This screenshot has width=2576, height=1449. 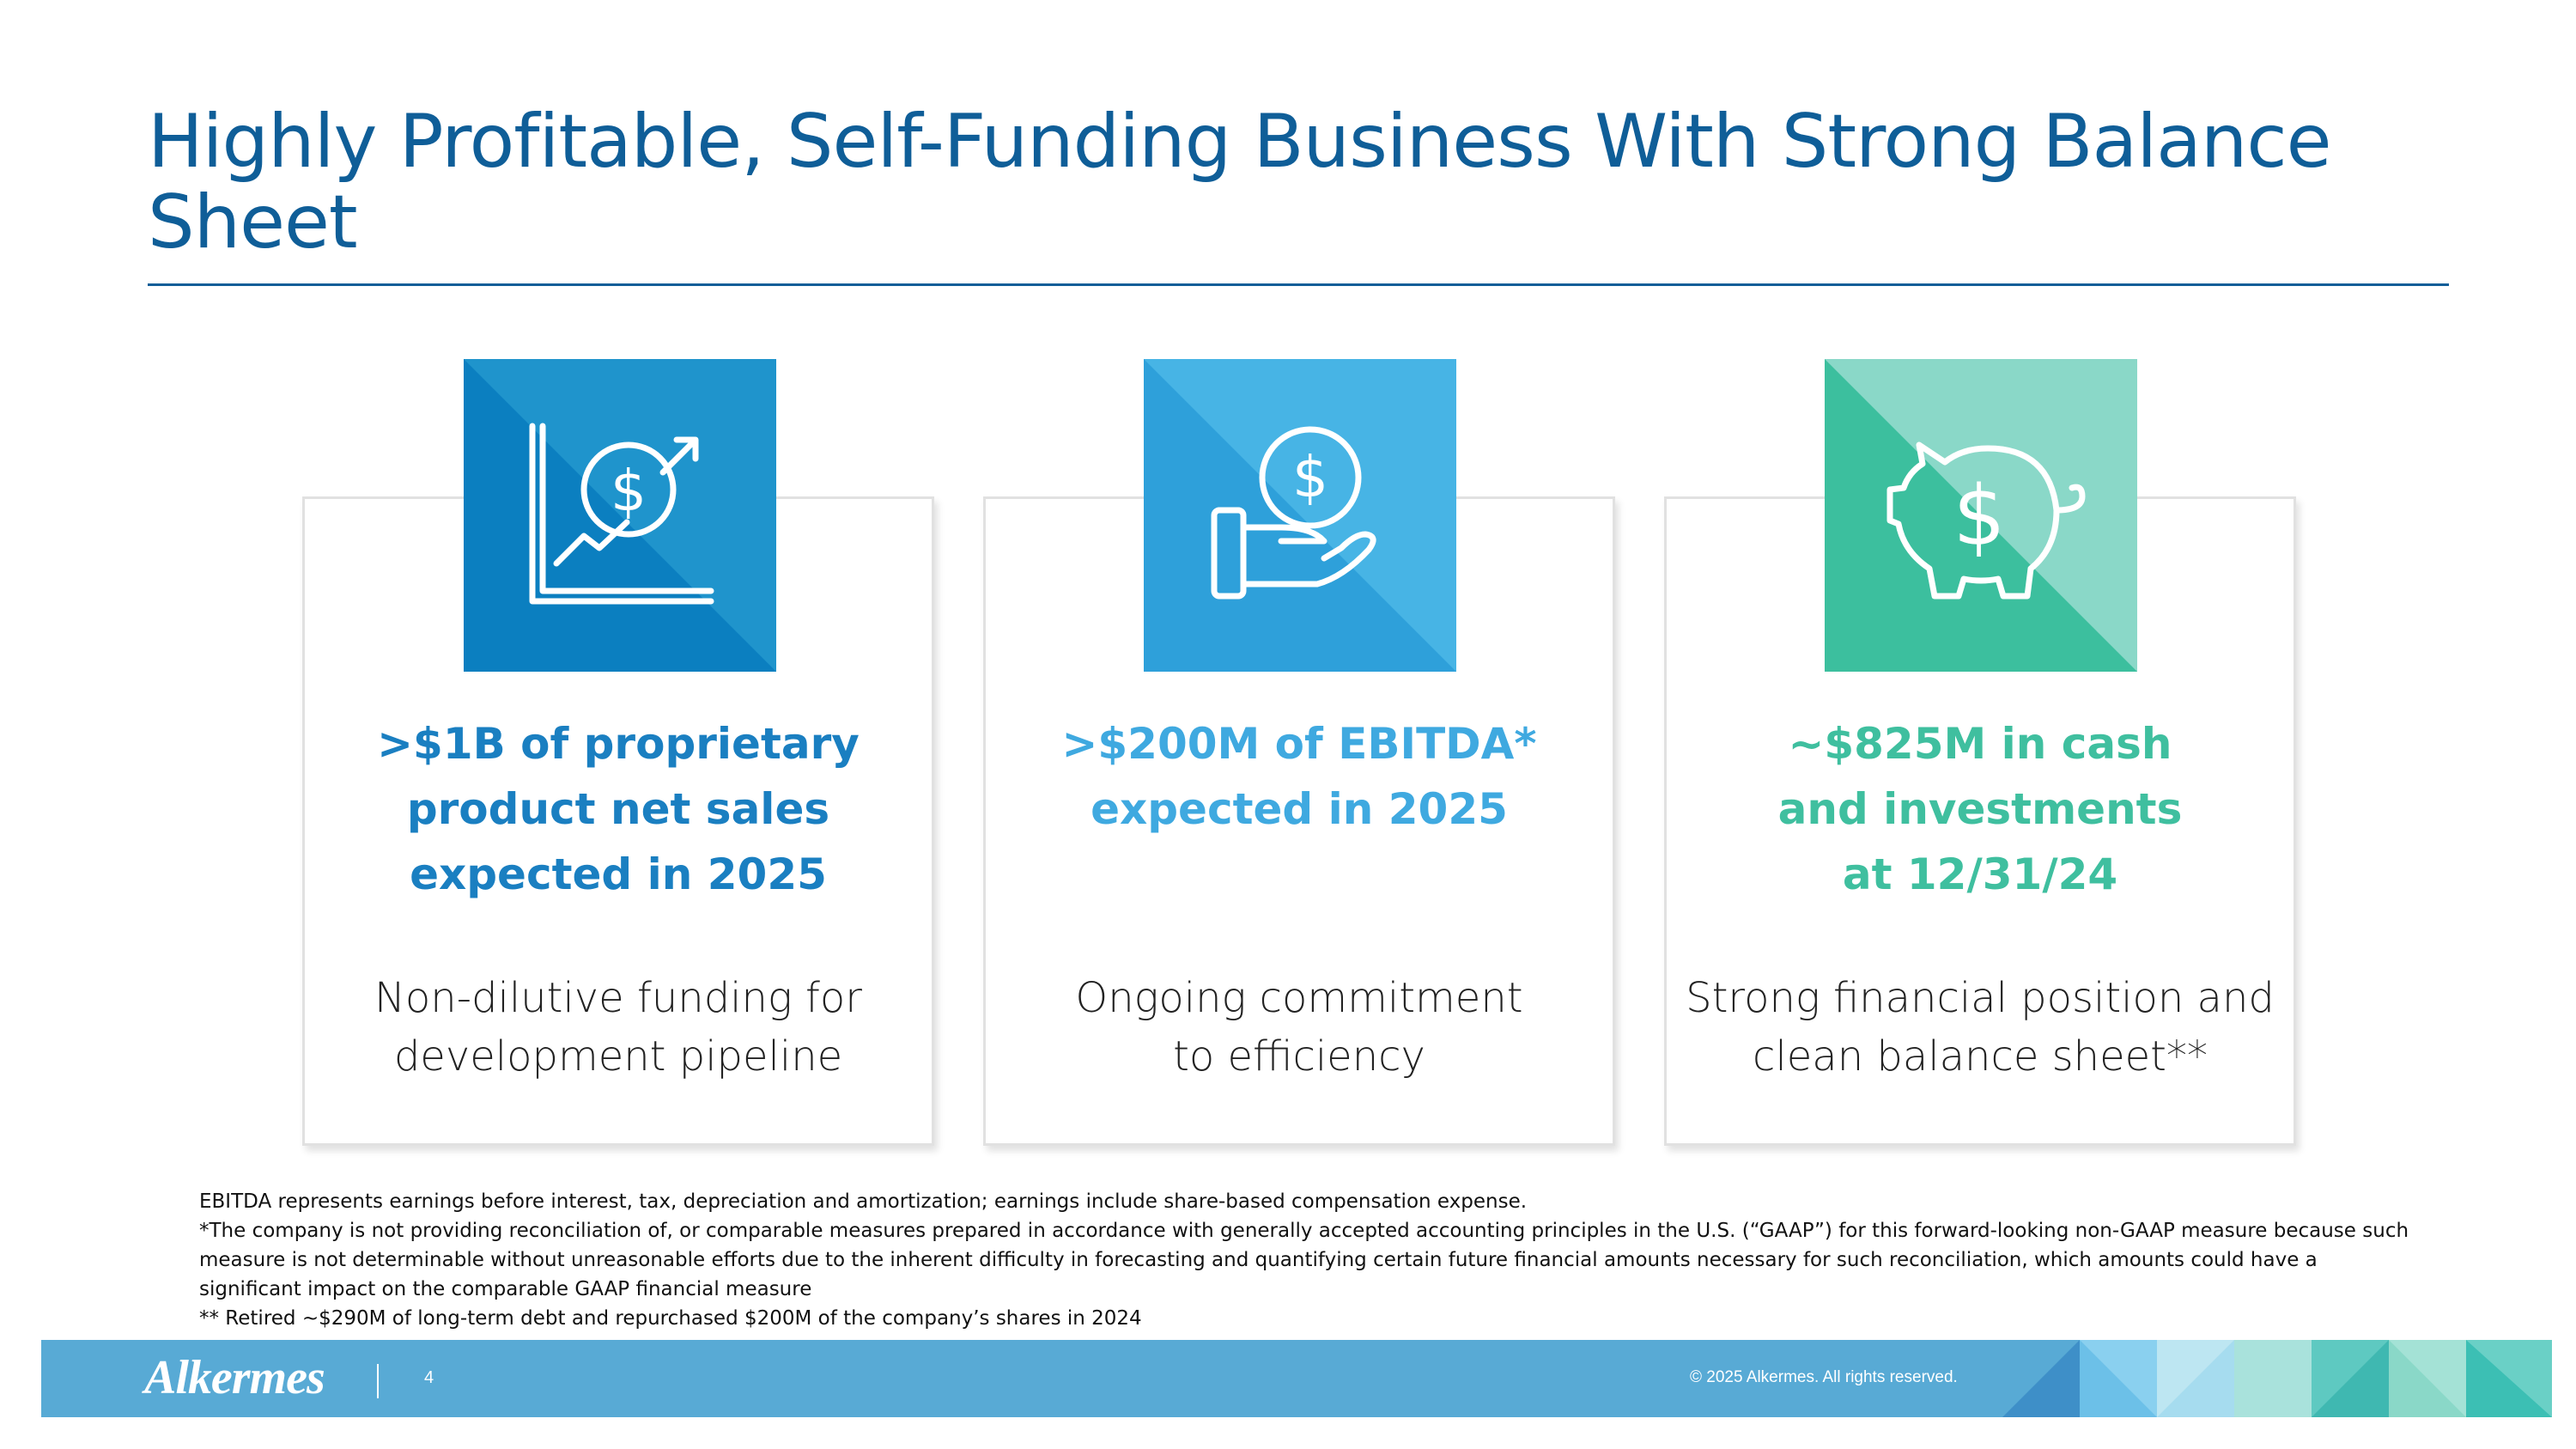 I want to click on chart-dollar-arrow-icon: $, so click(x=620, y=515).